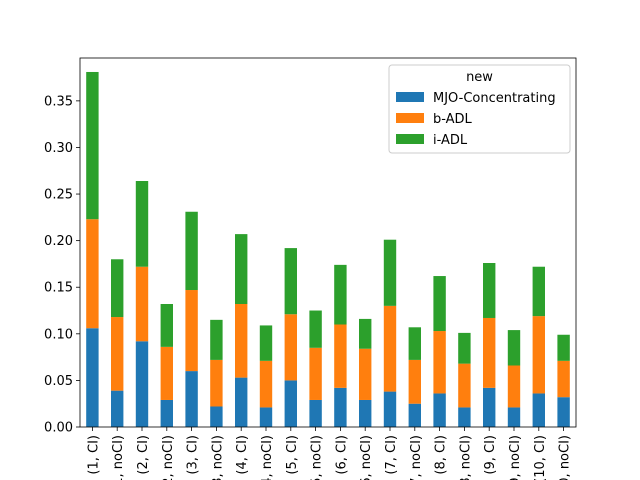 This screenshot has height=480, width=640. I want to click on x-tick-label: (1, noCI), so click(118, 457).